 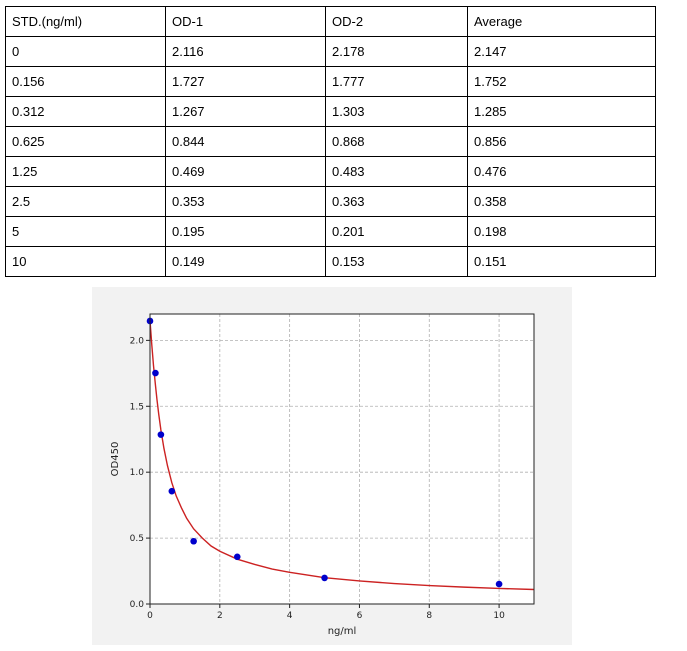 I want to click on y-tick-label: 2.0, so click(x=137, y=341).